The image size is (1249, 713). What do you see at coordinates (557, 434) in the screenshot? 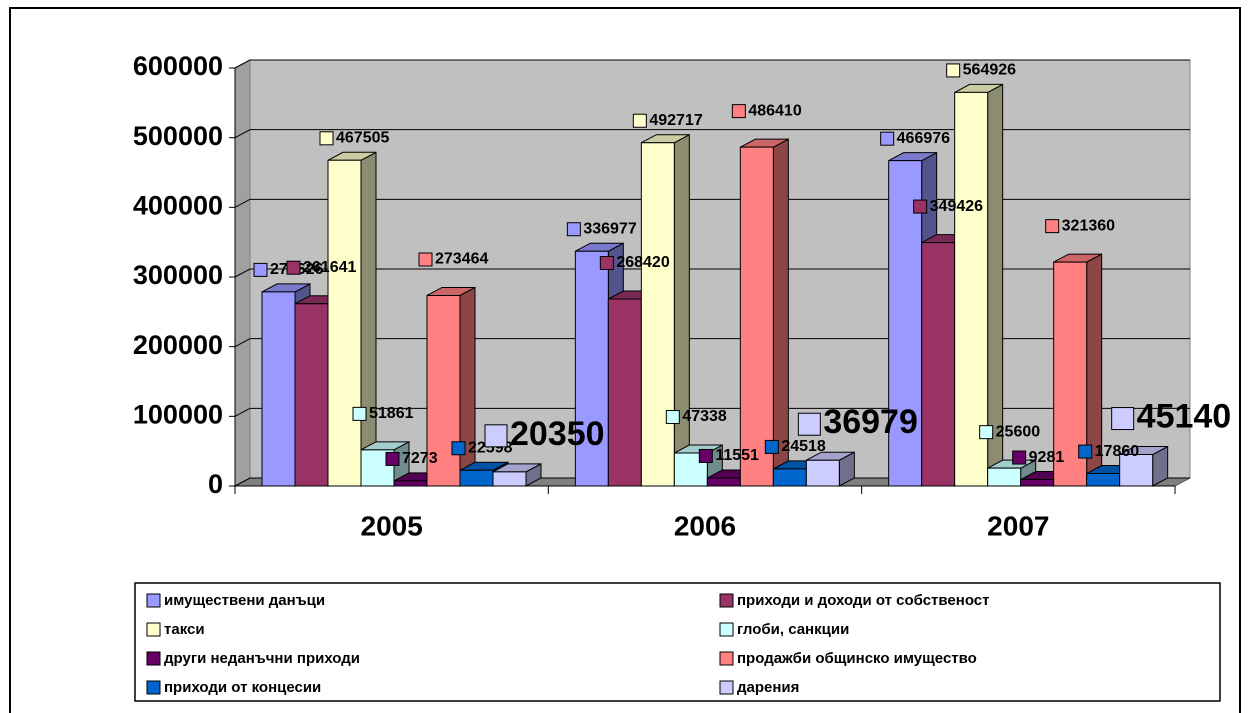
I see `data-label: 20350` at bounding box center [557, 434].